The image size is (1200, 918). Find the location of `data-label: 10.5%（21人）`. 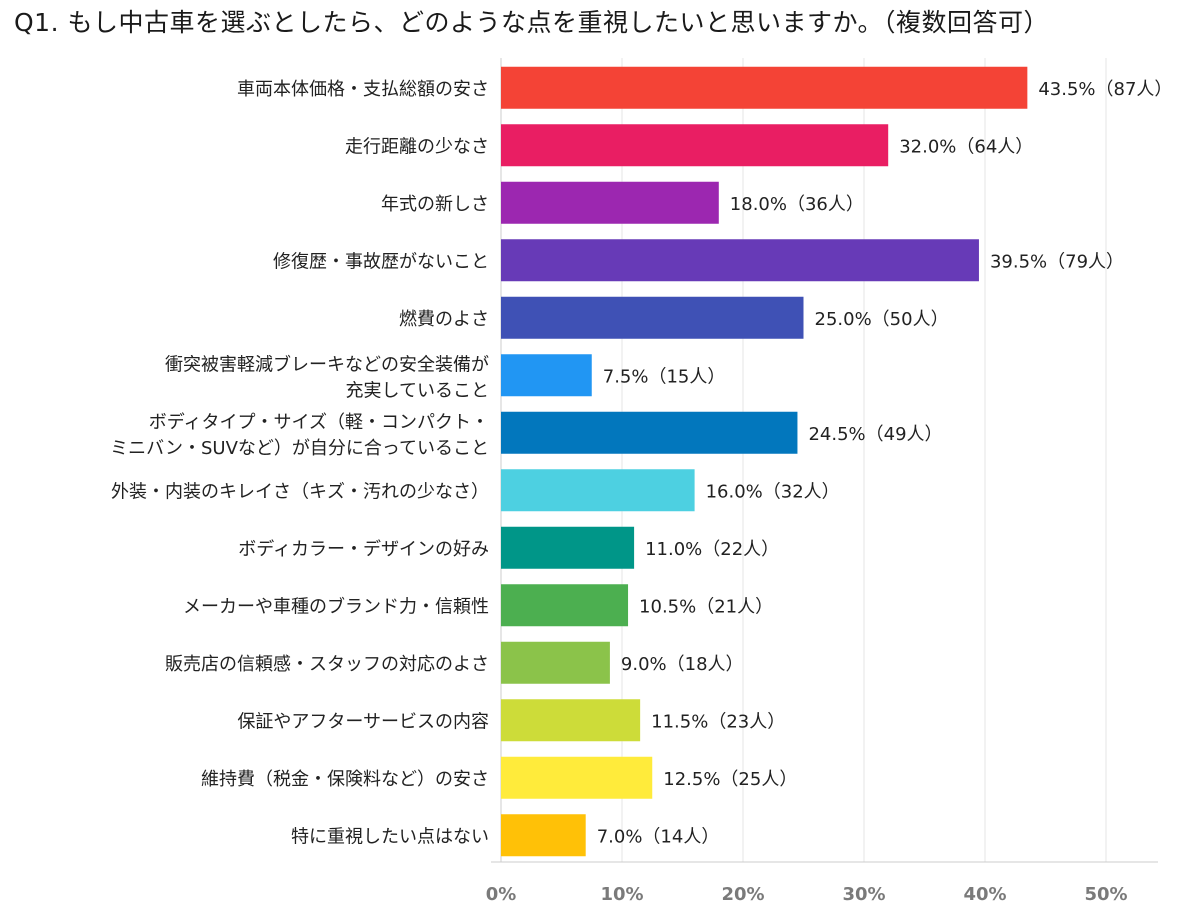

data-label: 10.5%（21人） is located at coordinates (706, 606).